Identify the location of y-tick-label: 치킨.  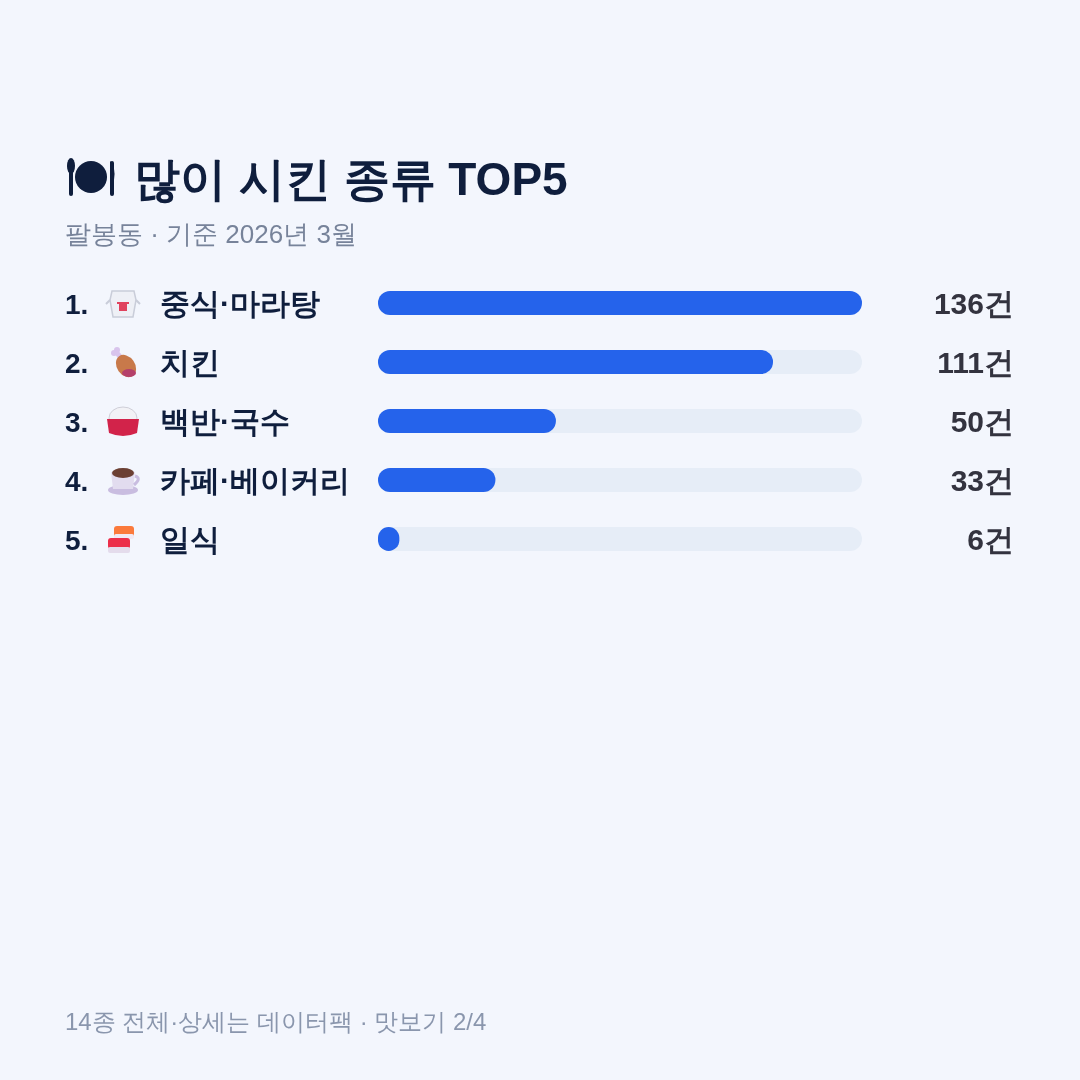
(190, 362).